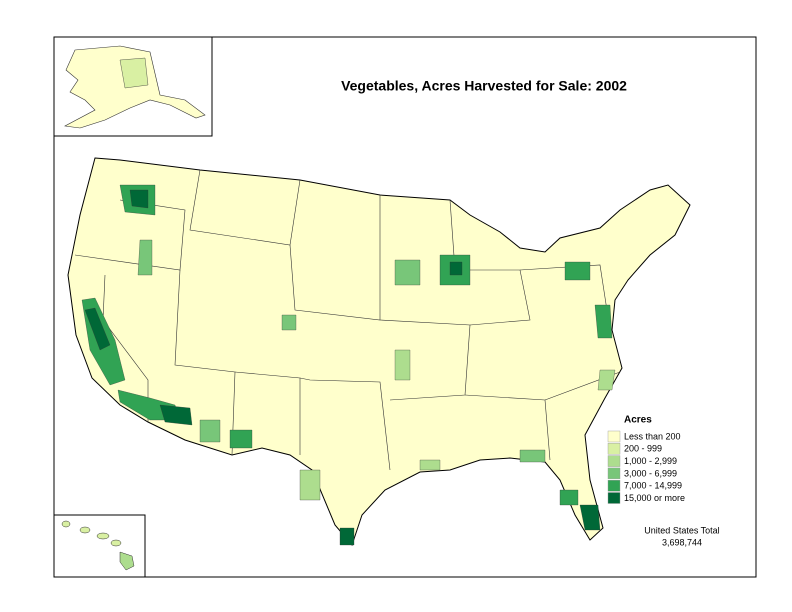 Image resolution: width=792 pixels, height=612 pixels. I want to click on total-label: United States Total, so click(681, 530).